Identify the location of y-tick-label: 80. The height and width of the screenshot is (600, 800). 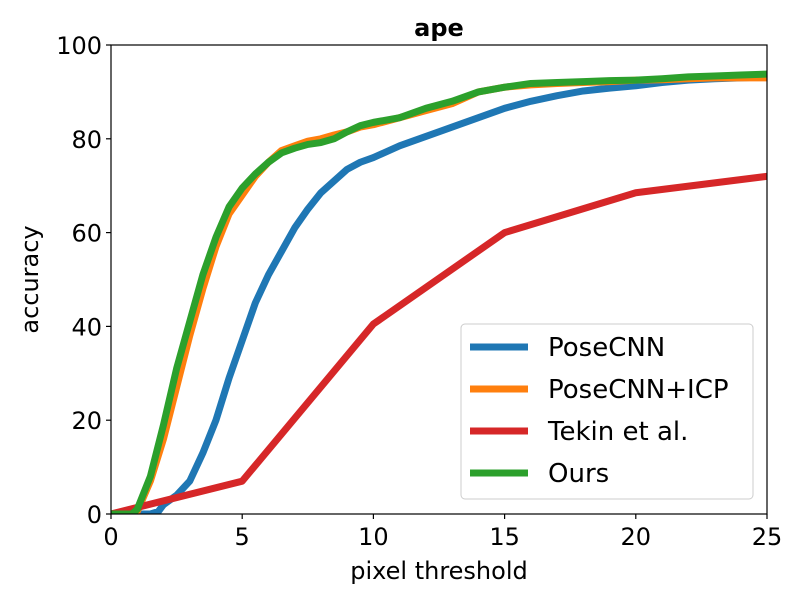
(86, 140).